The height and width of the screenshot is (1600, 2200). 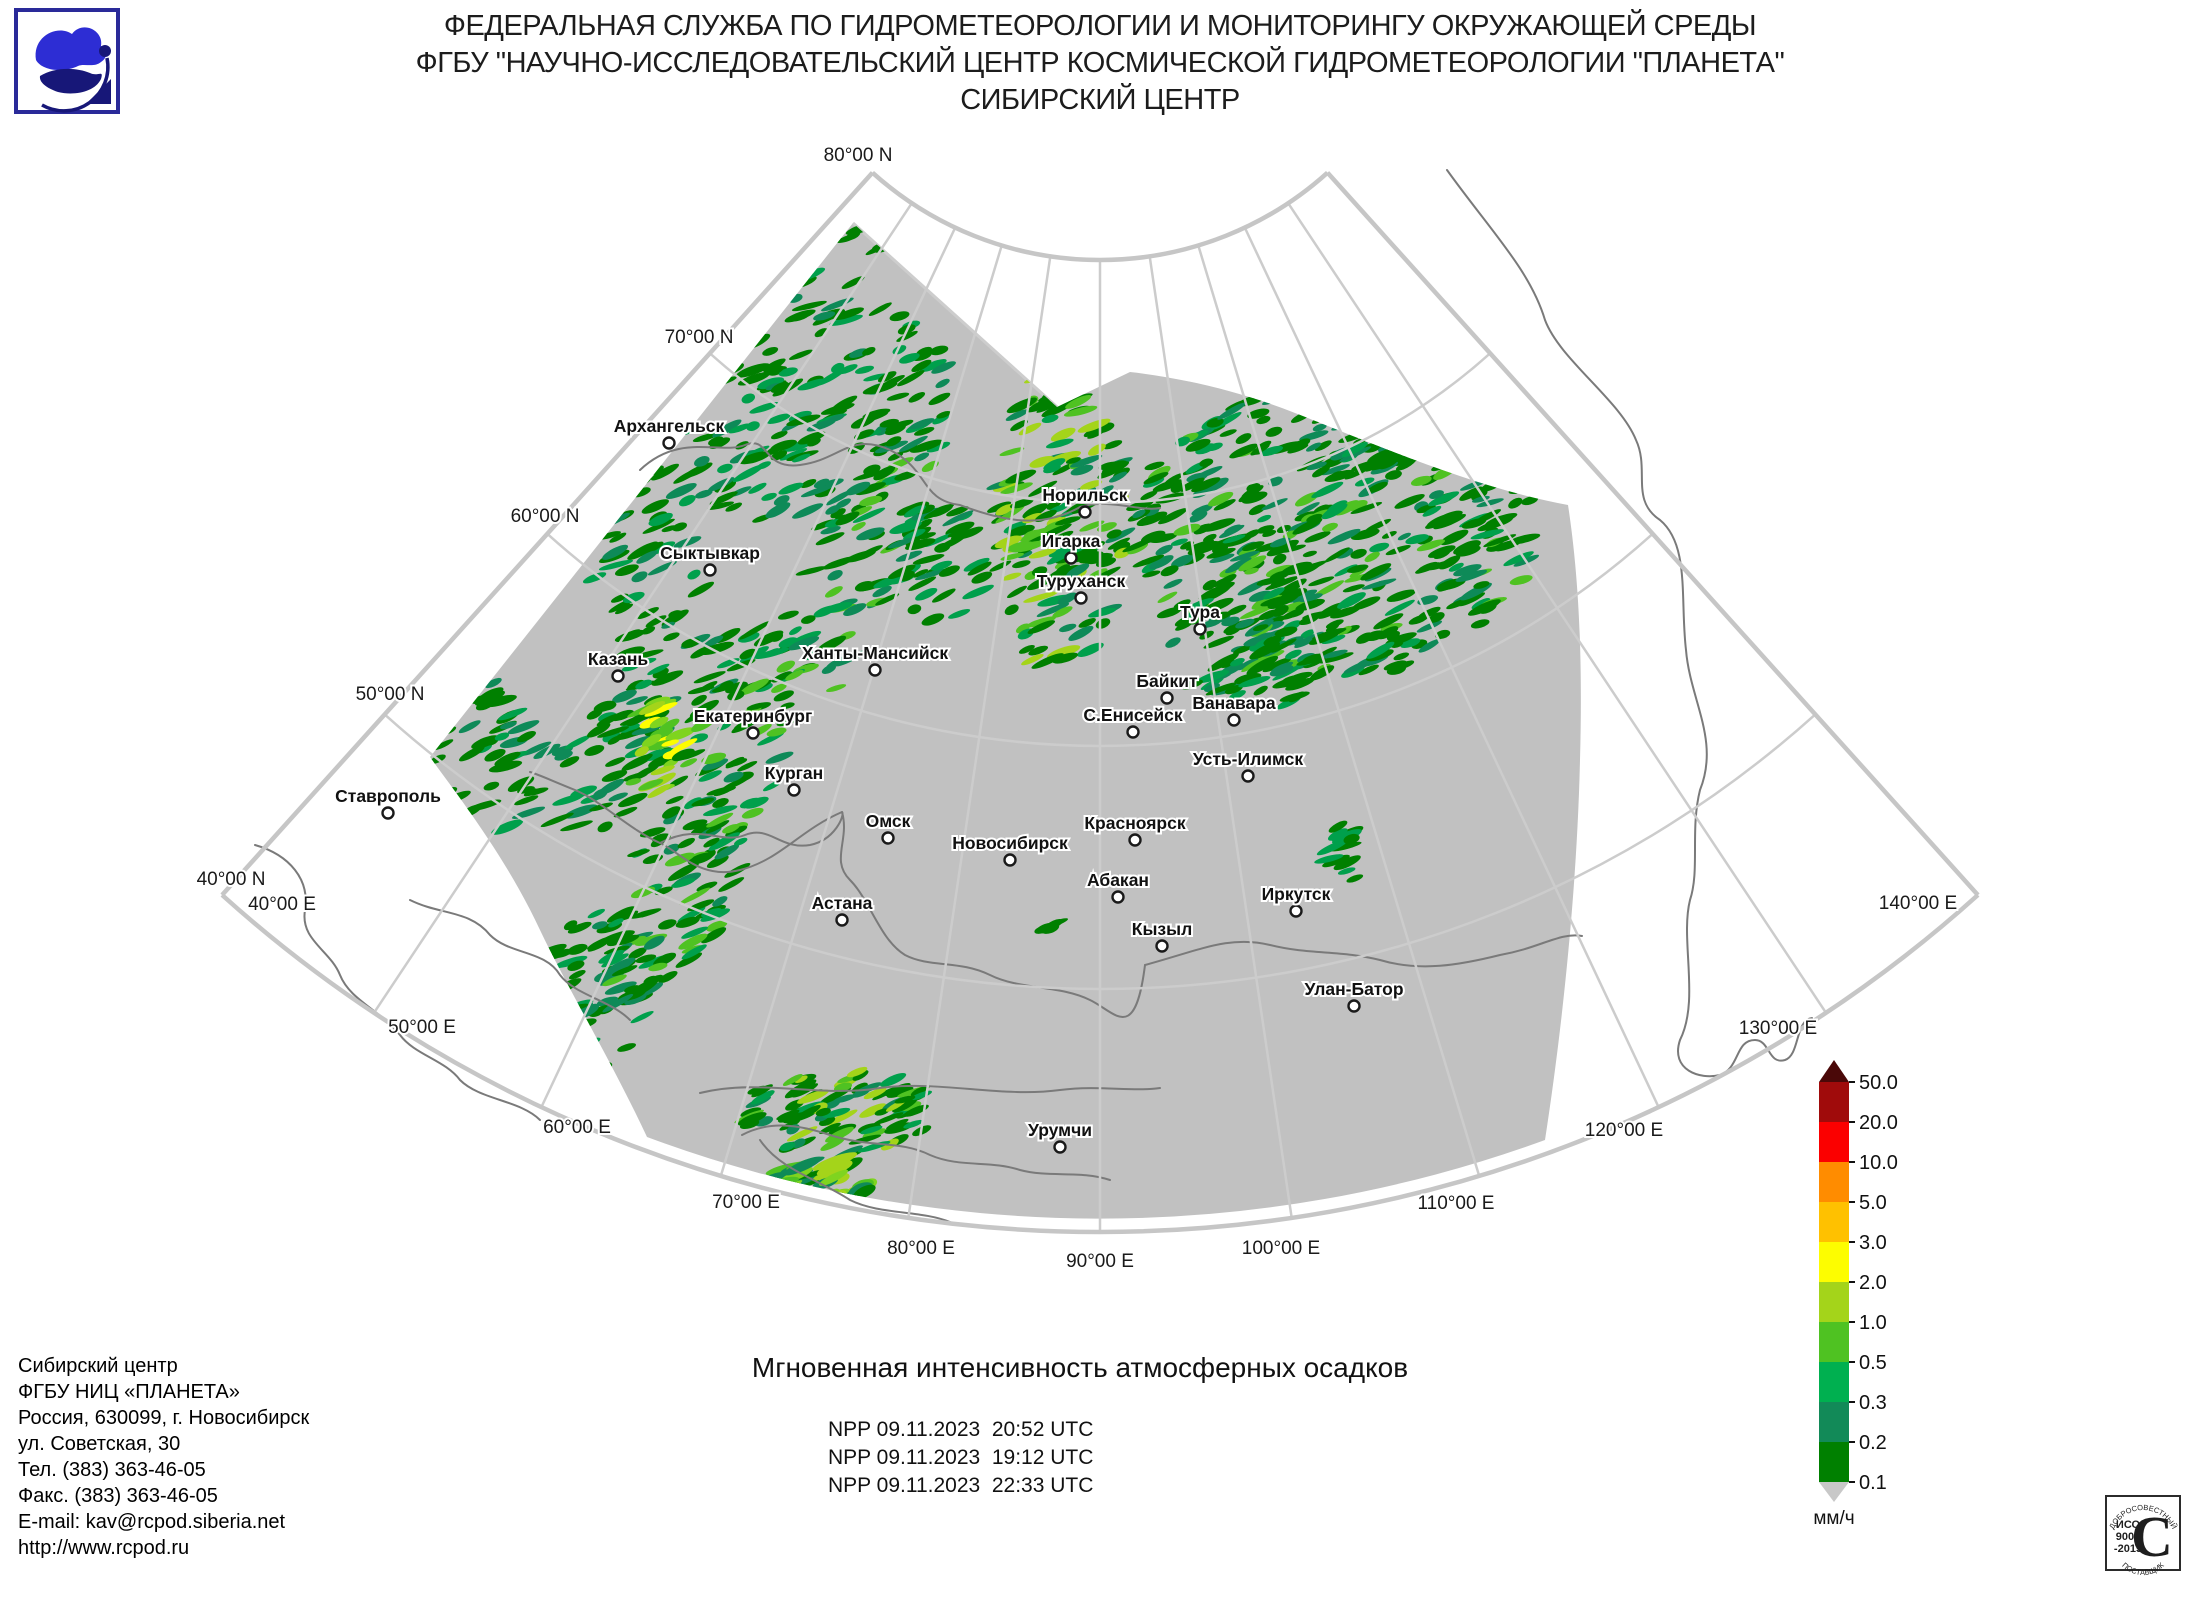 I want to click on planeta-logo, so click(x=67, y=63).